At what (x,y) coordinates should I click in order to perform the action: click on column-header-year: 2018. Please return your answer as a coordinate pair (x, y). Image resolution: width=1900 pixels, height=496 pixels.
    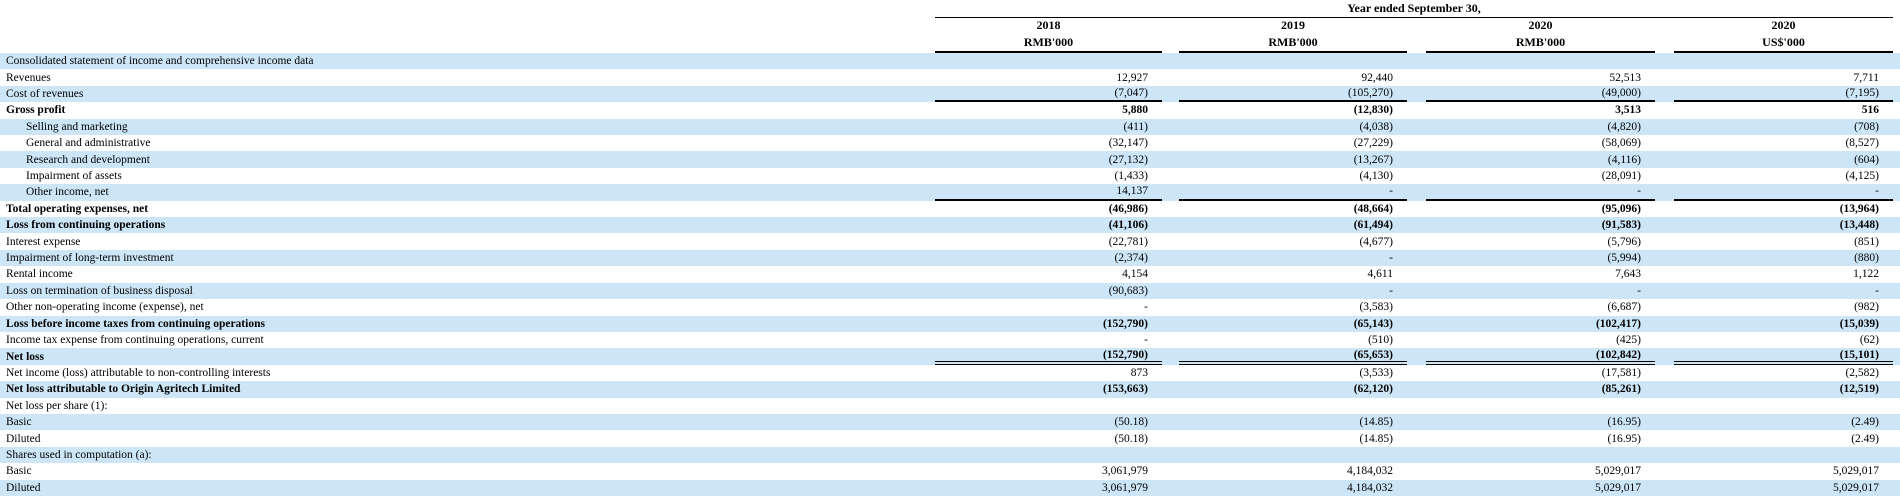
    Looking at the image, I should click on (1048, 25).